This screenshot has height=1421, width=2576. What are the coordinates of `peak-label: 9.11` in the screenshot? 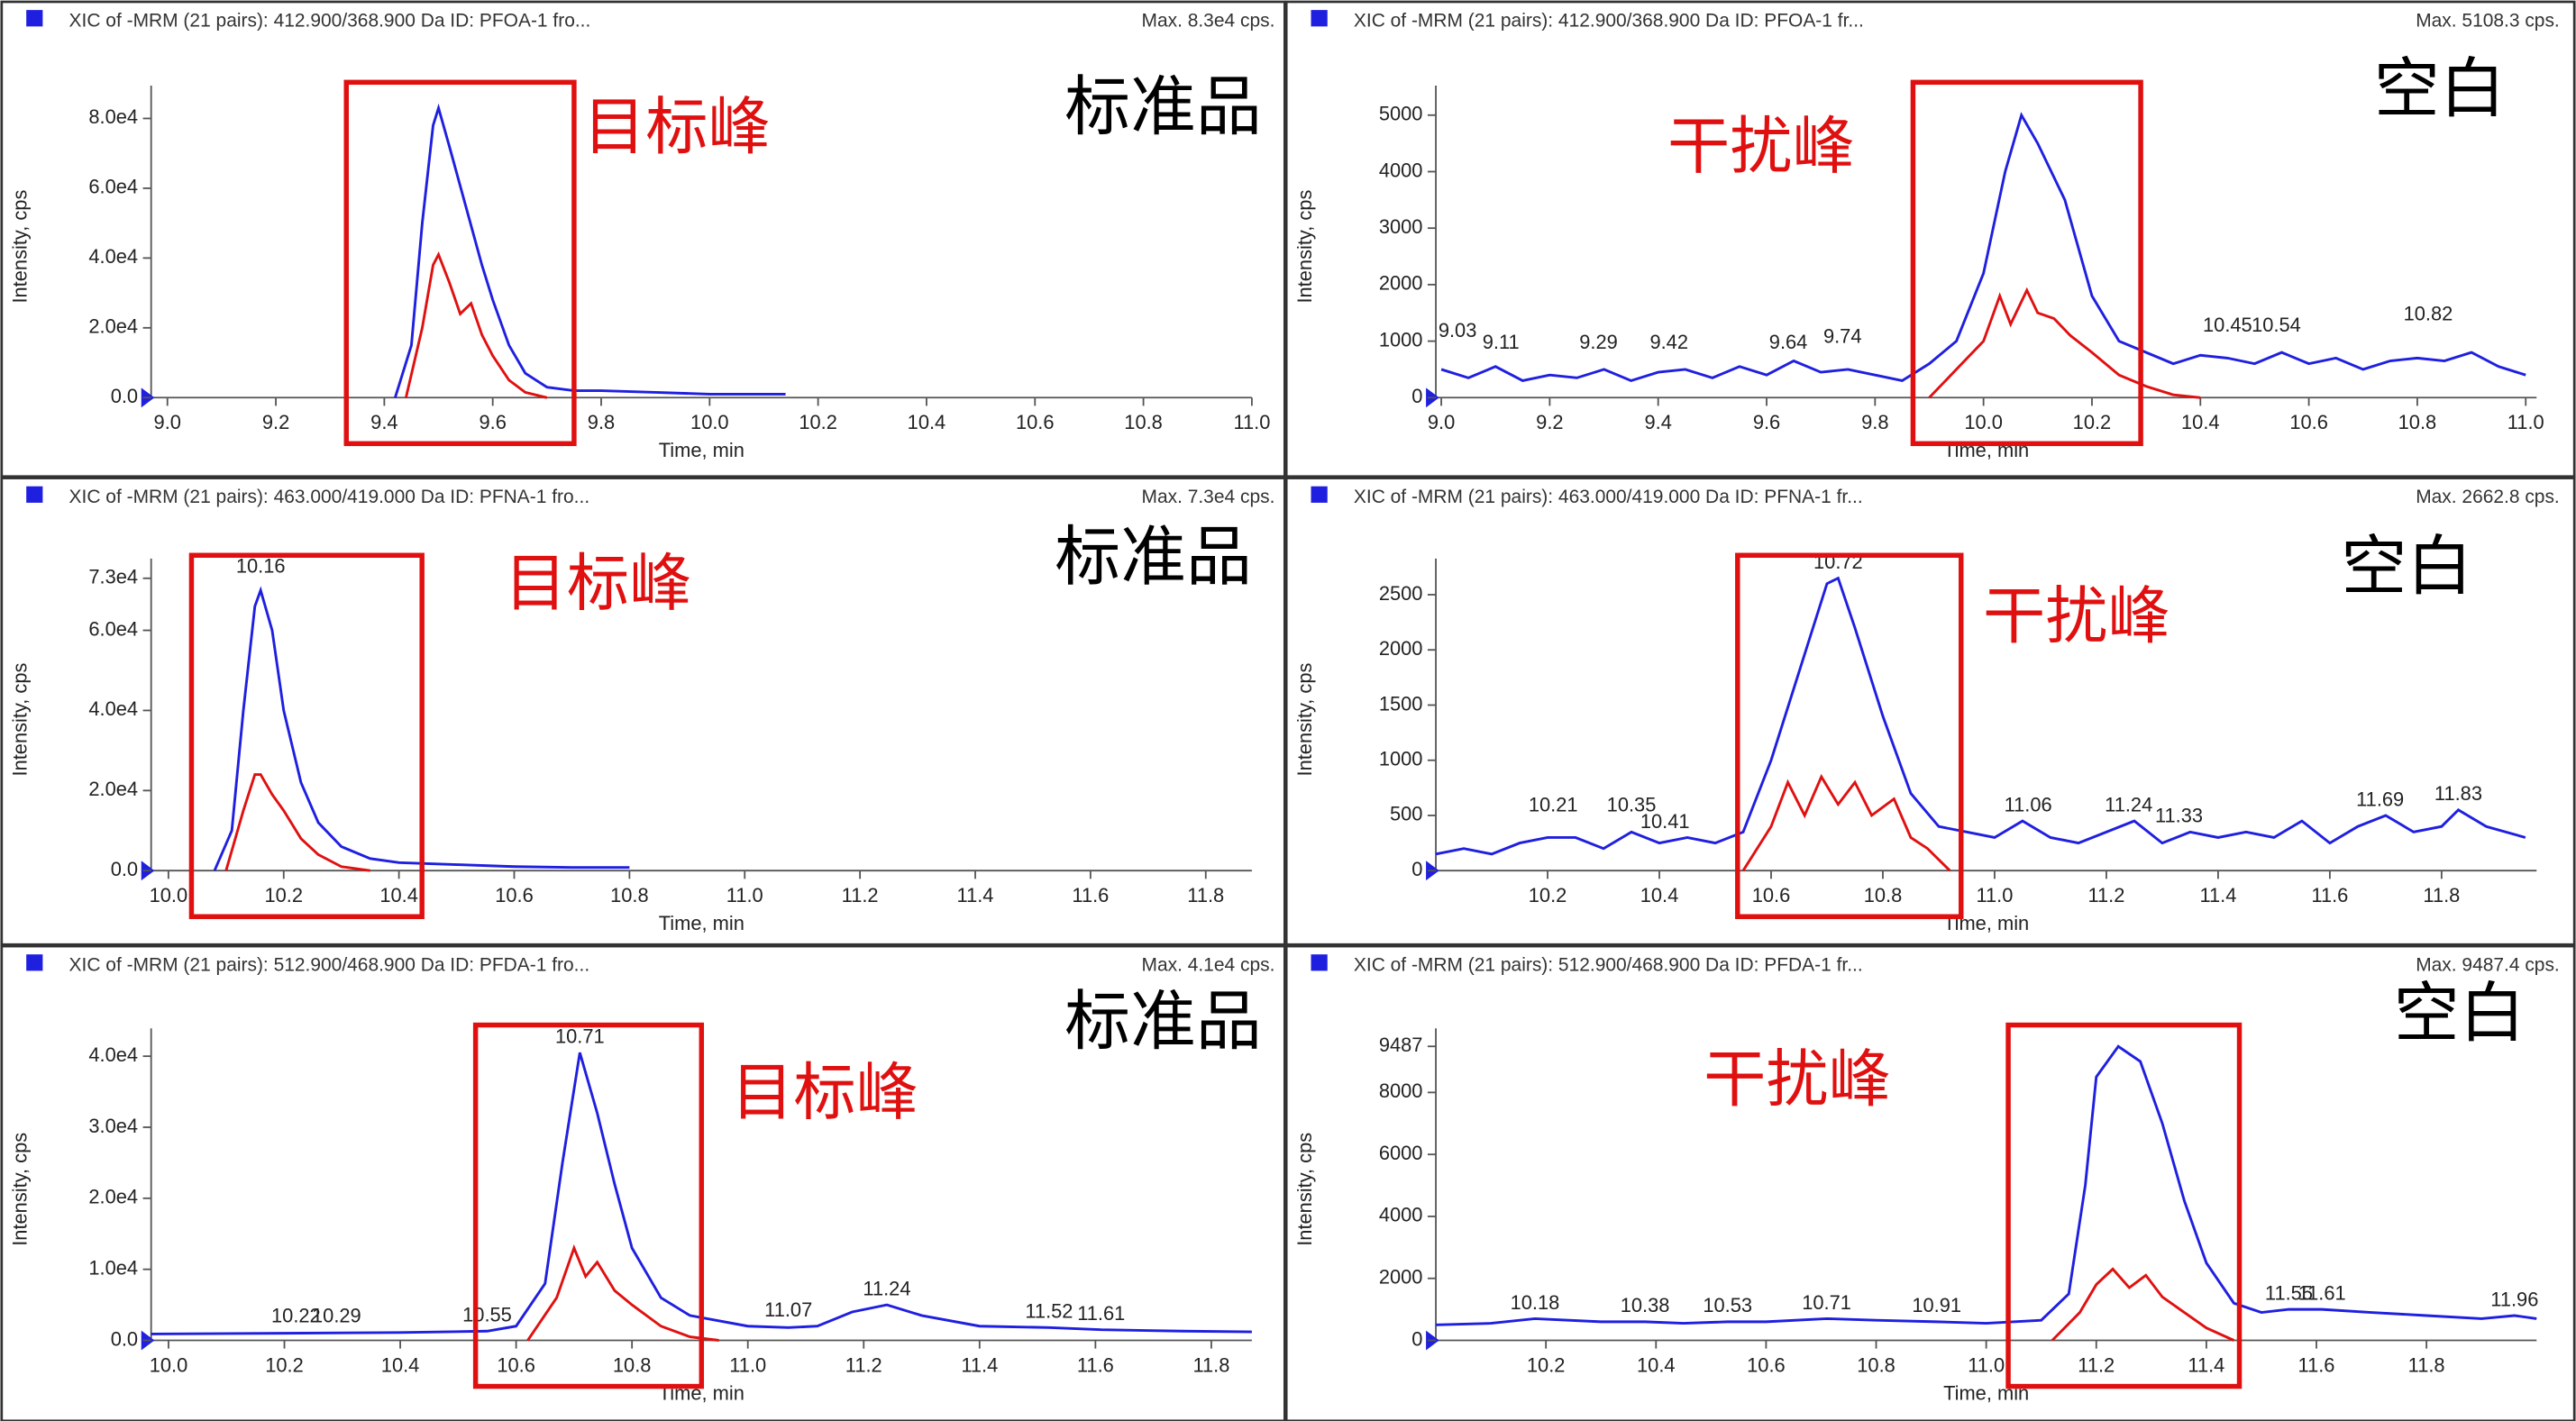 It's located at (1501, 342).